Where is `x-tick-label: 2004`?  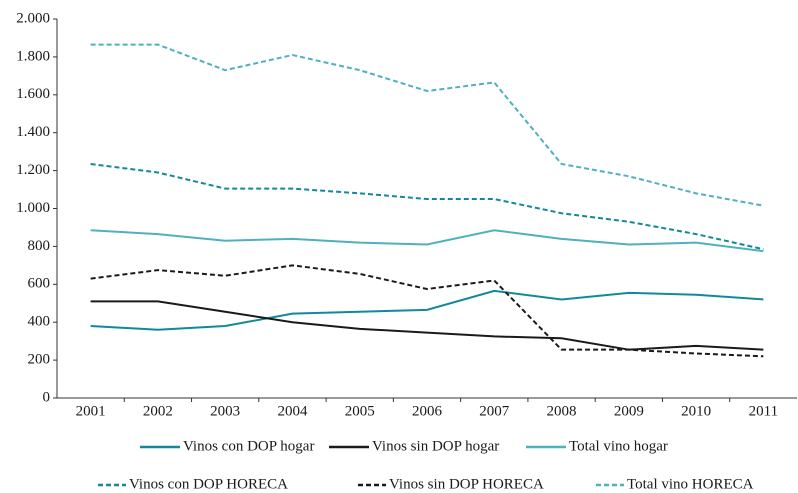 x-tick-label: 2004 is located at coordinates (292, 411).